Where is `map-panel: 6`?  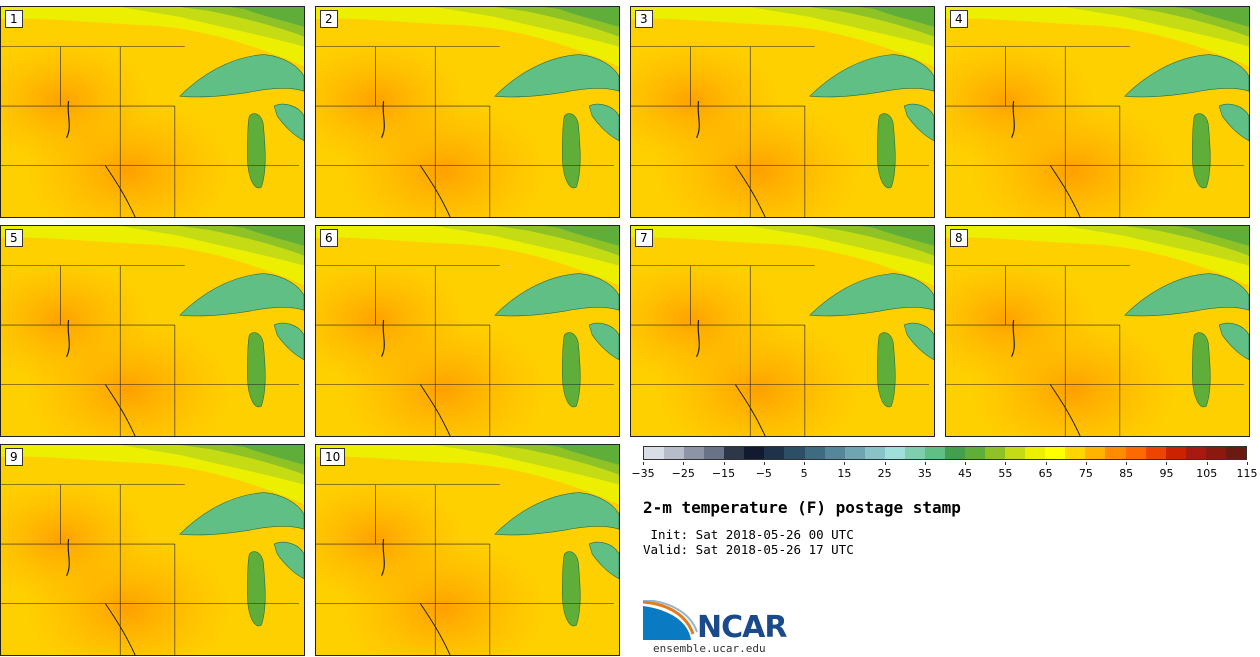 map-panel: 6 is located at coordinates (467, 331).